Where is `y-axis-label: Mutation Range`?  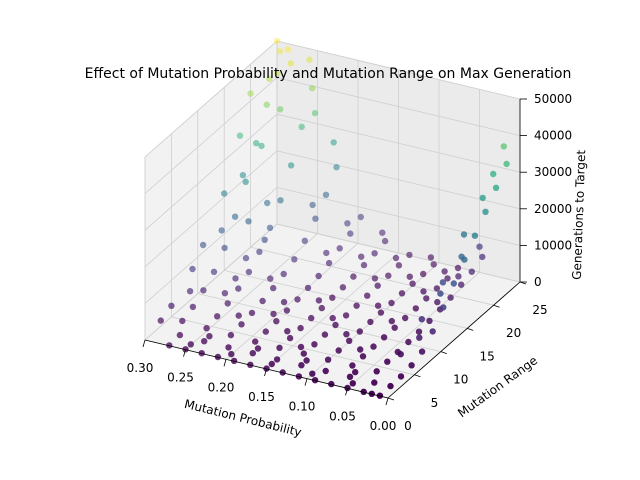 y-axis-label: Mutation Range is located at coordinates (497, 386).